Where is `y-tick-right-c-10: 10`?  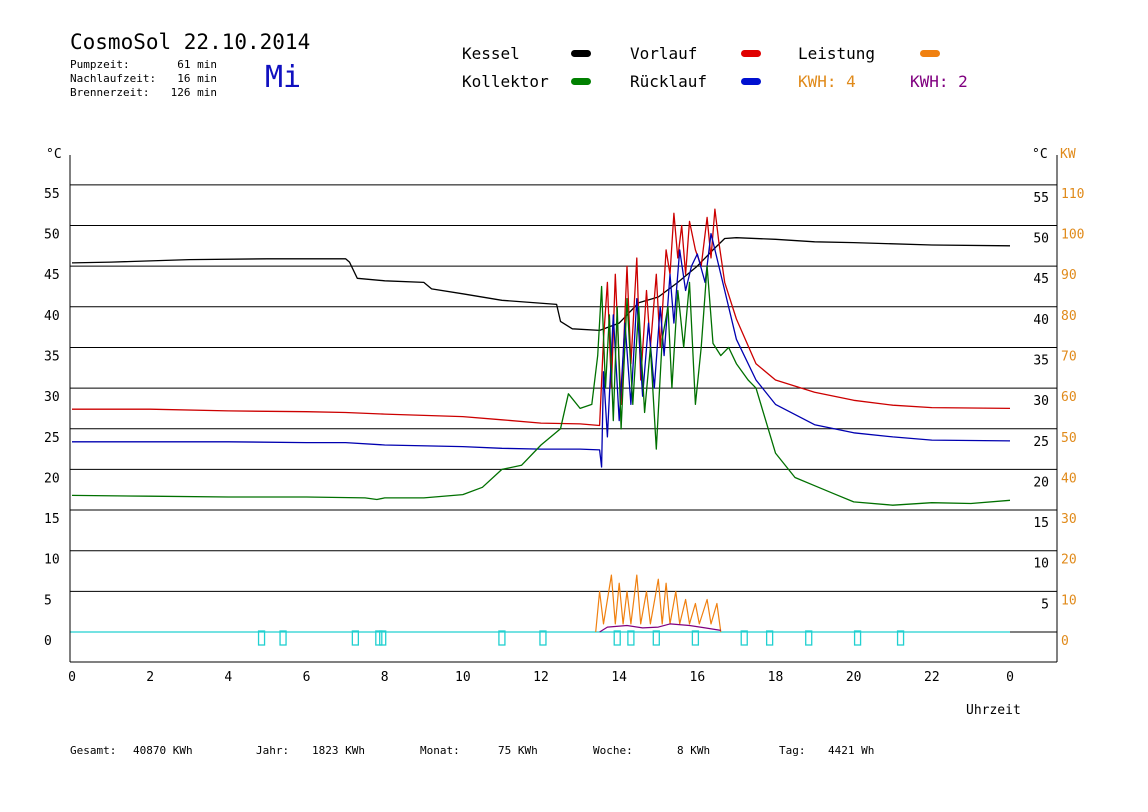
y-tick-right-c-10: 10 is located at coordinates (1041, 564).